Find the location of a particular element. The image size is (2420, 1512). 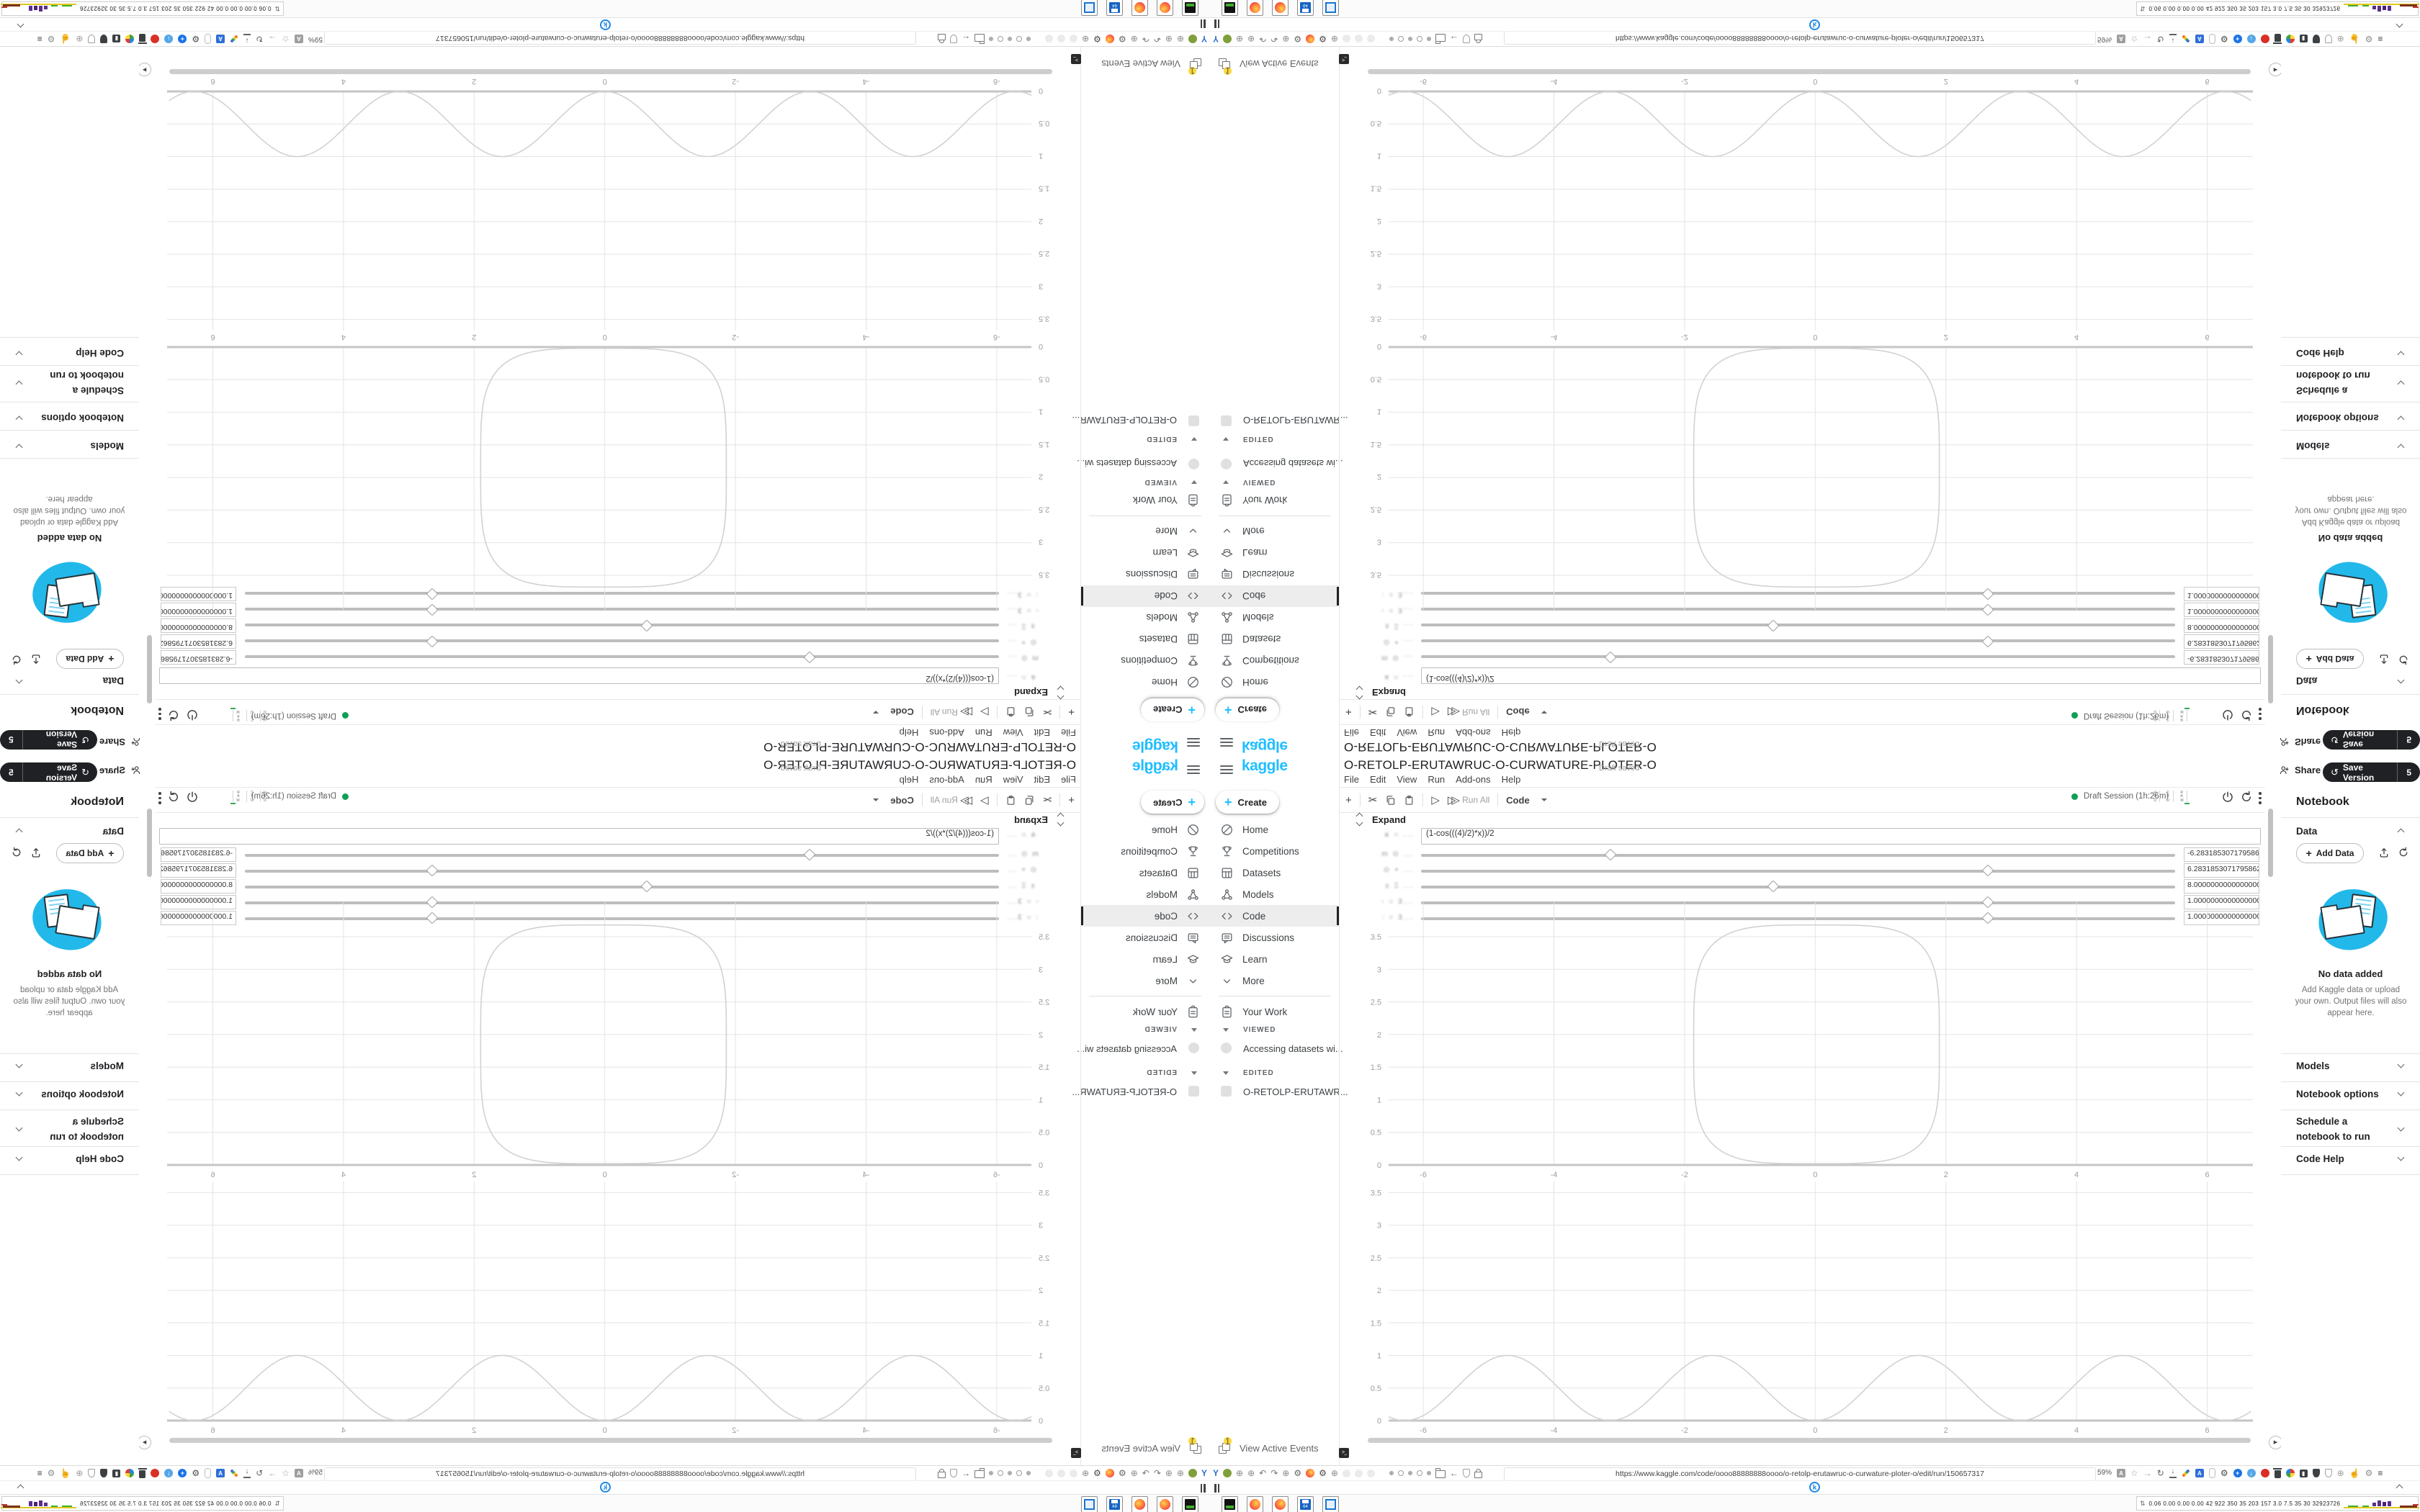

forward-icon: → is located at coordinates (272, 39).